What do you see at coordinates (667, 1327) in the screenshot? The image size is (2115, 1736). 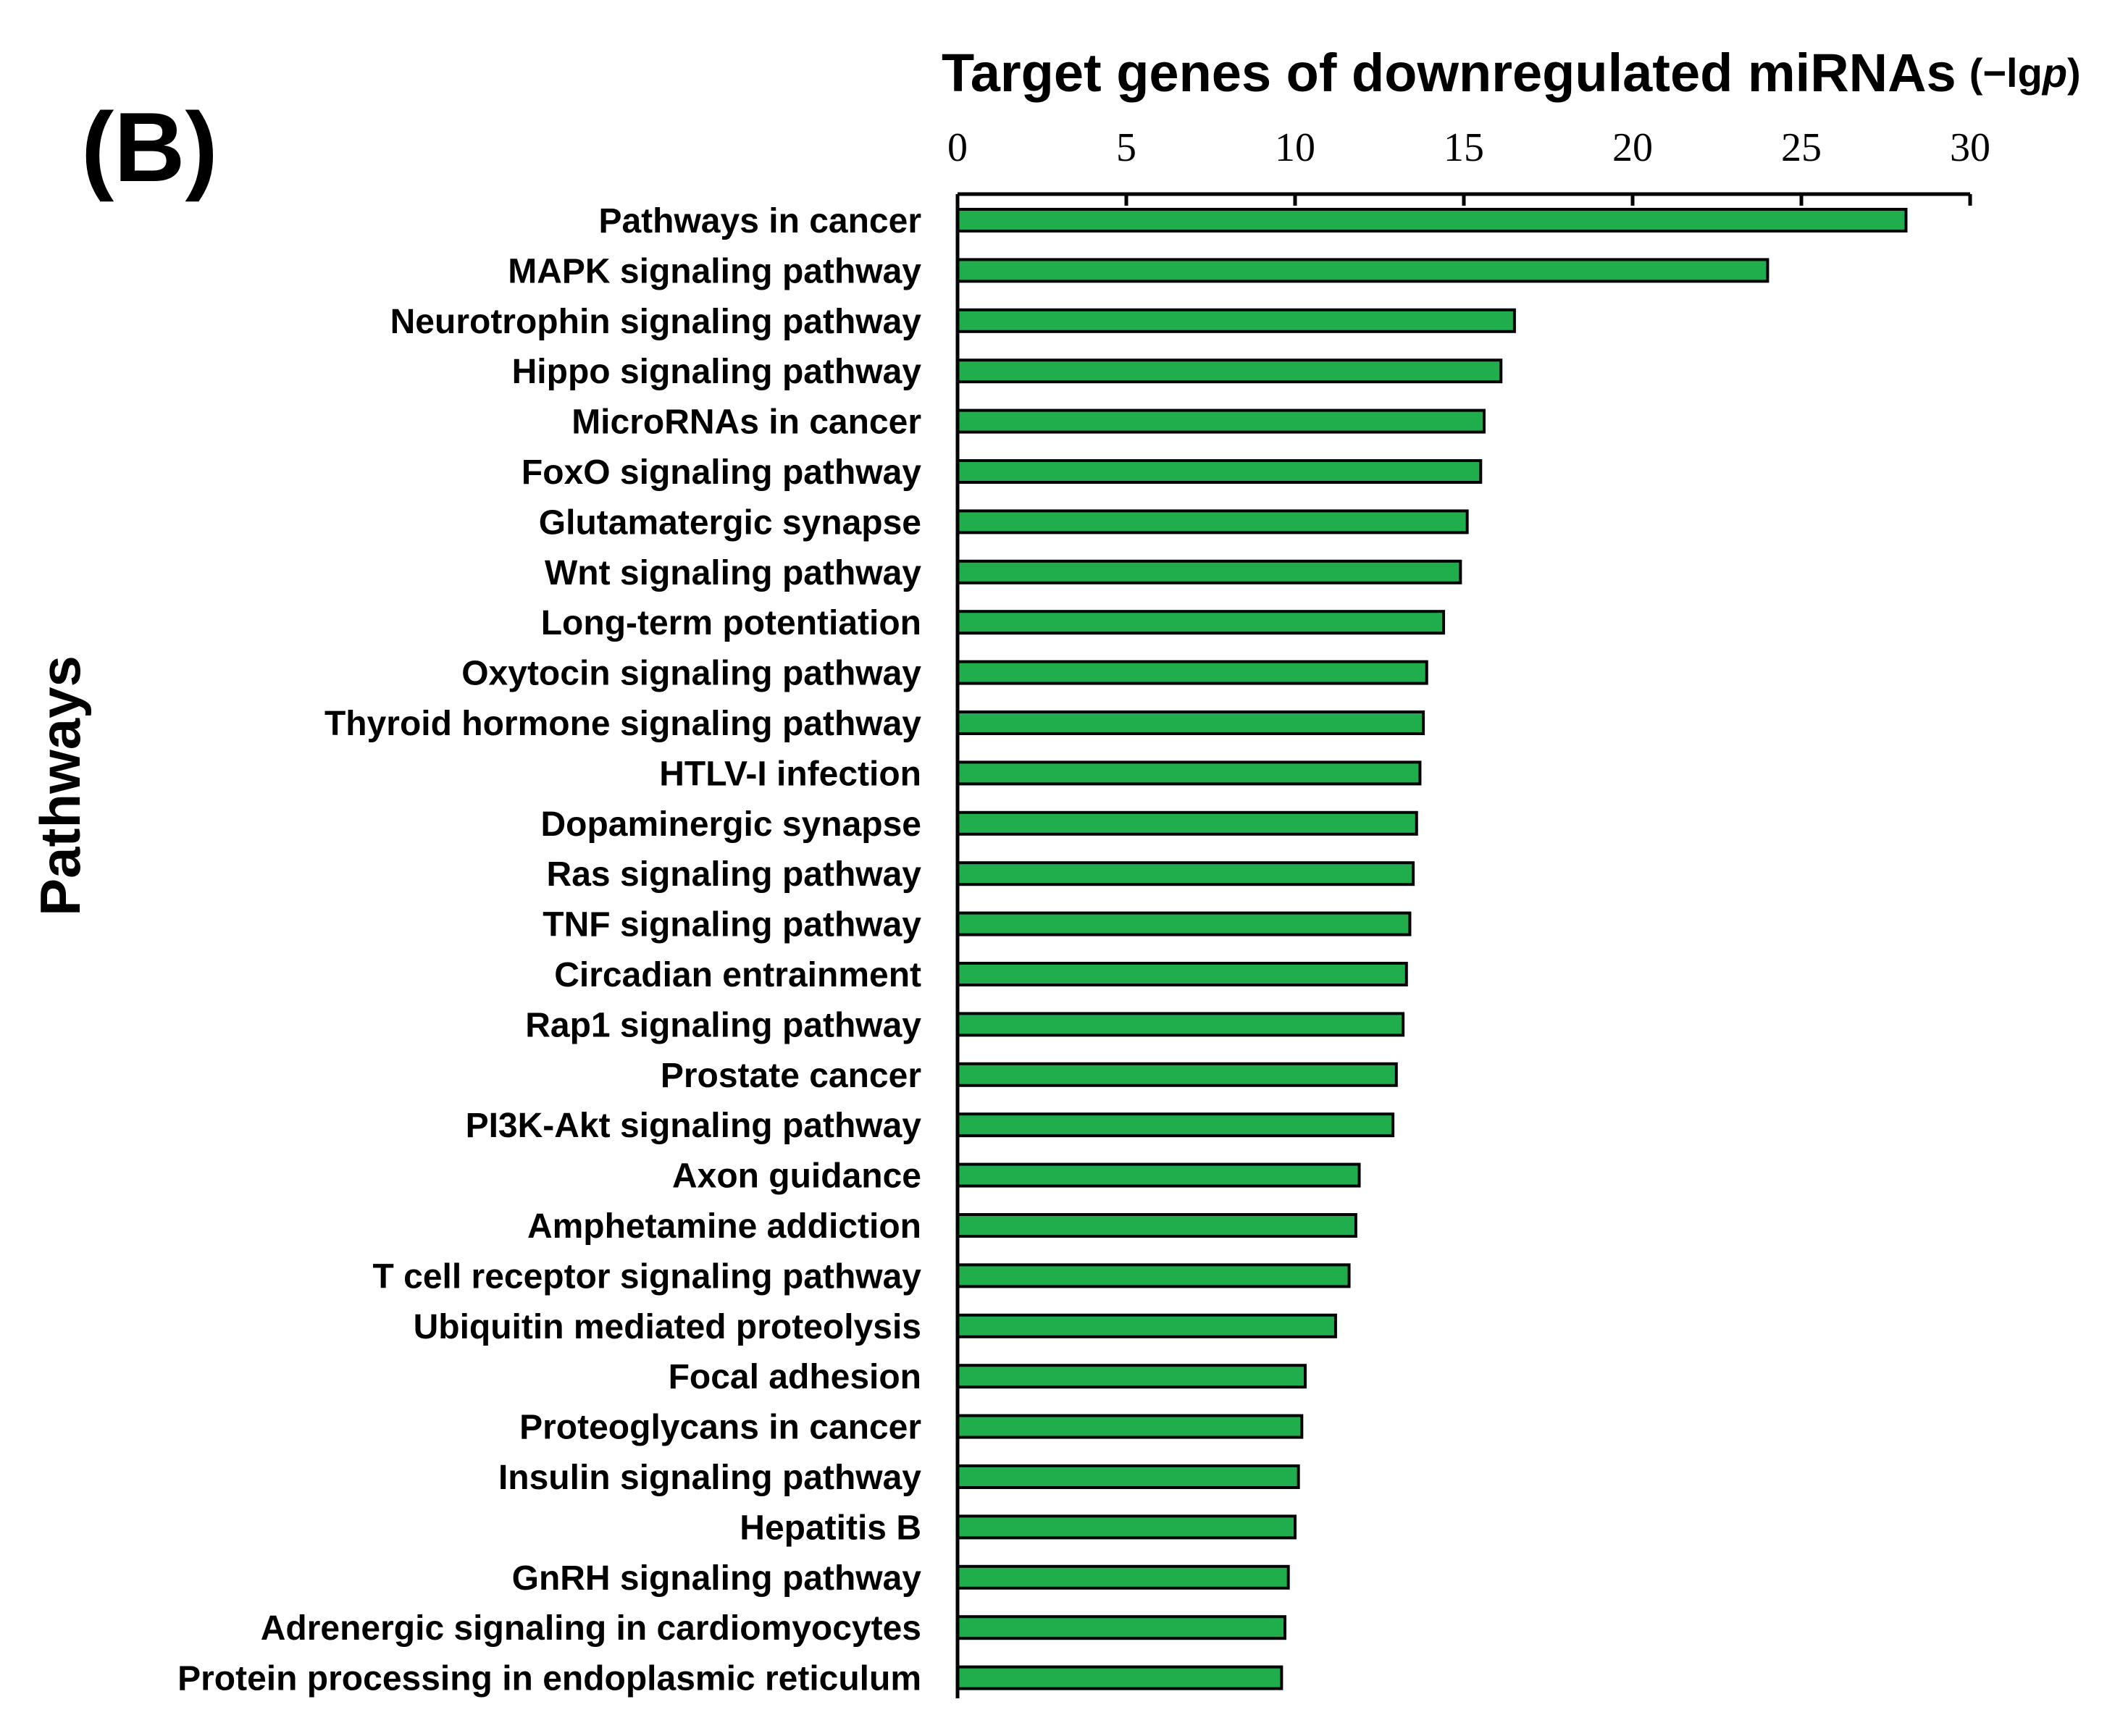 I see `category-label: Ubiquitin mediated proteolysis` at bounding box center [667, 1327].